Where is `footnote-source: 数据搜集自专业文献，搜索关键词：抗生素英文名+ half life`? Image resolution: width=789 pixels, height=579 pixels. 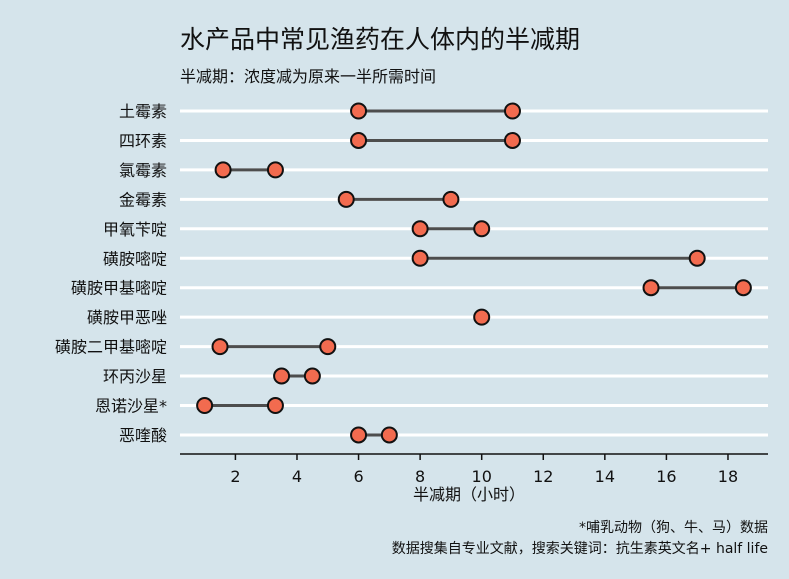
footnote-source: 数据搜集自专业文献，搜索关键词：抗生素英文名+ half life is located at coordinates (579, 549).